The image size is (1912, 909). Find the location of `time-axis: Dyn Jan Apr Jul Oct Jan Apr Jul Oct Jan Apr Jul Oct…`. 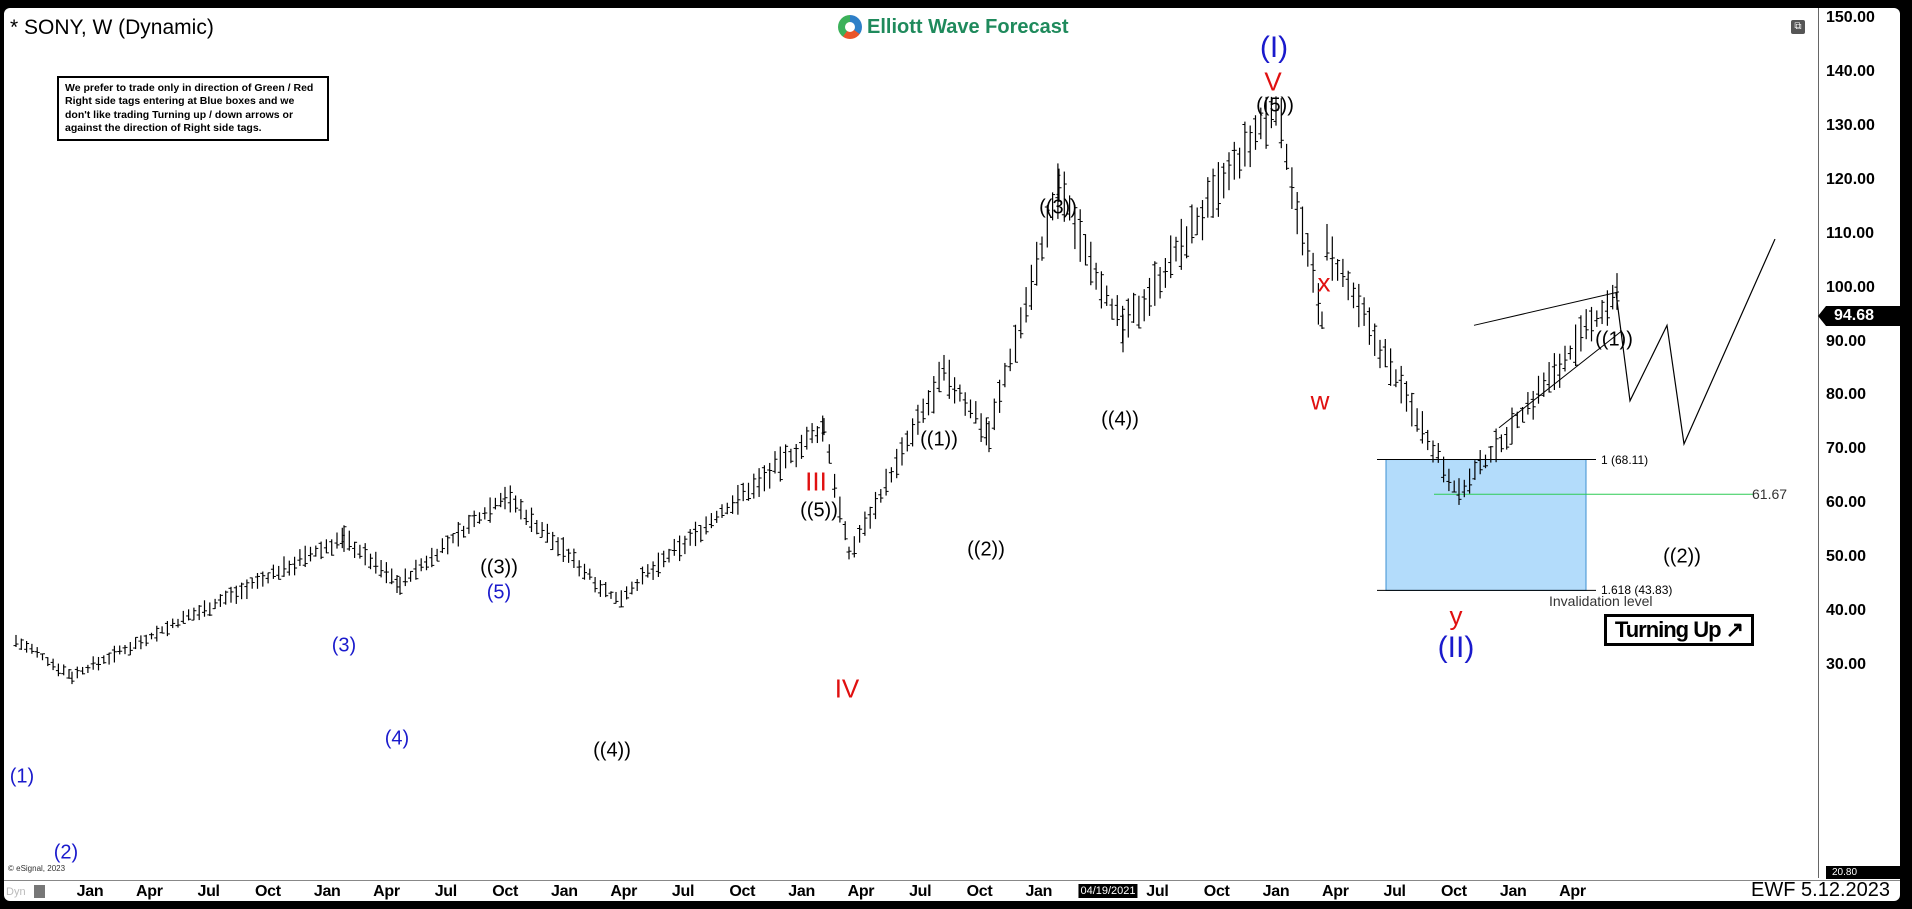

time-axis: Dyn Jan Apr Jul Oct Jan Apr Jul Oct Jan Apr Jul Oct… is located at coordinates (952, 890).